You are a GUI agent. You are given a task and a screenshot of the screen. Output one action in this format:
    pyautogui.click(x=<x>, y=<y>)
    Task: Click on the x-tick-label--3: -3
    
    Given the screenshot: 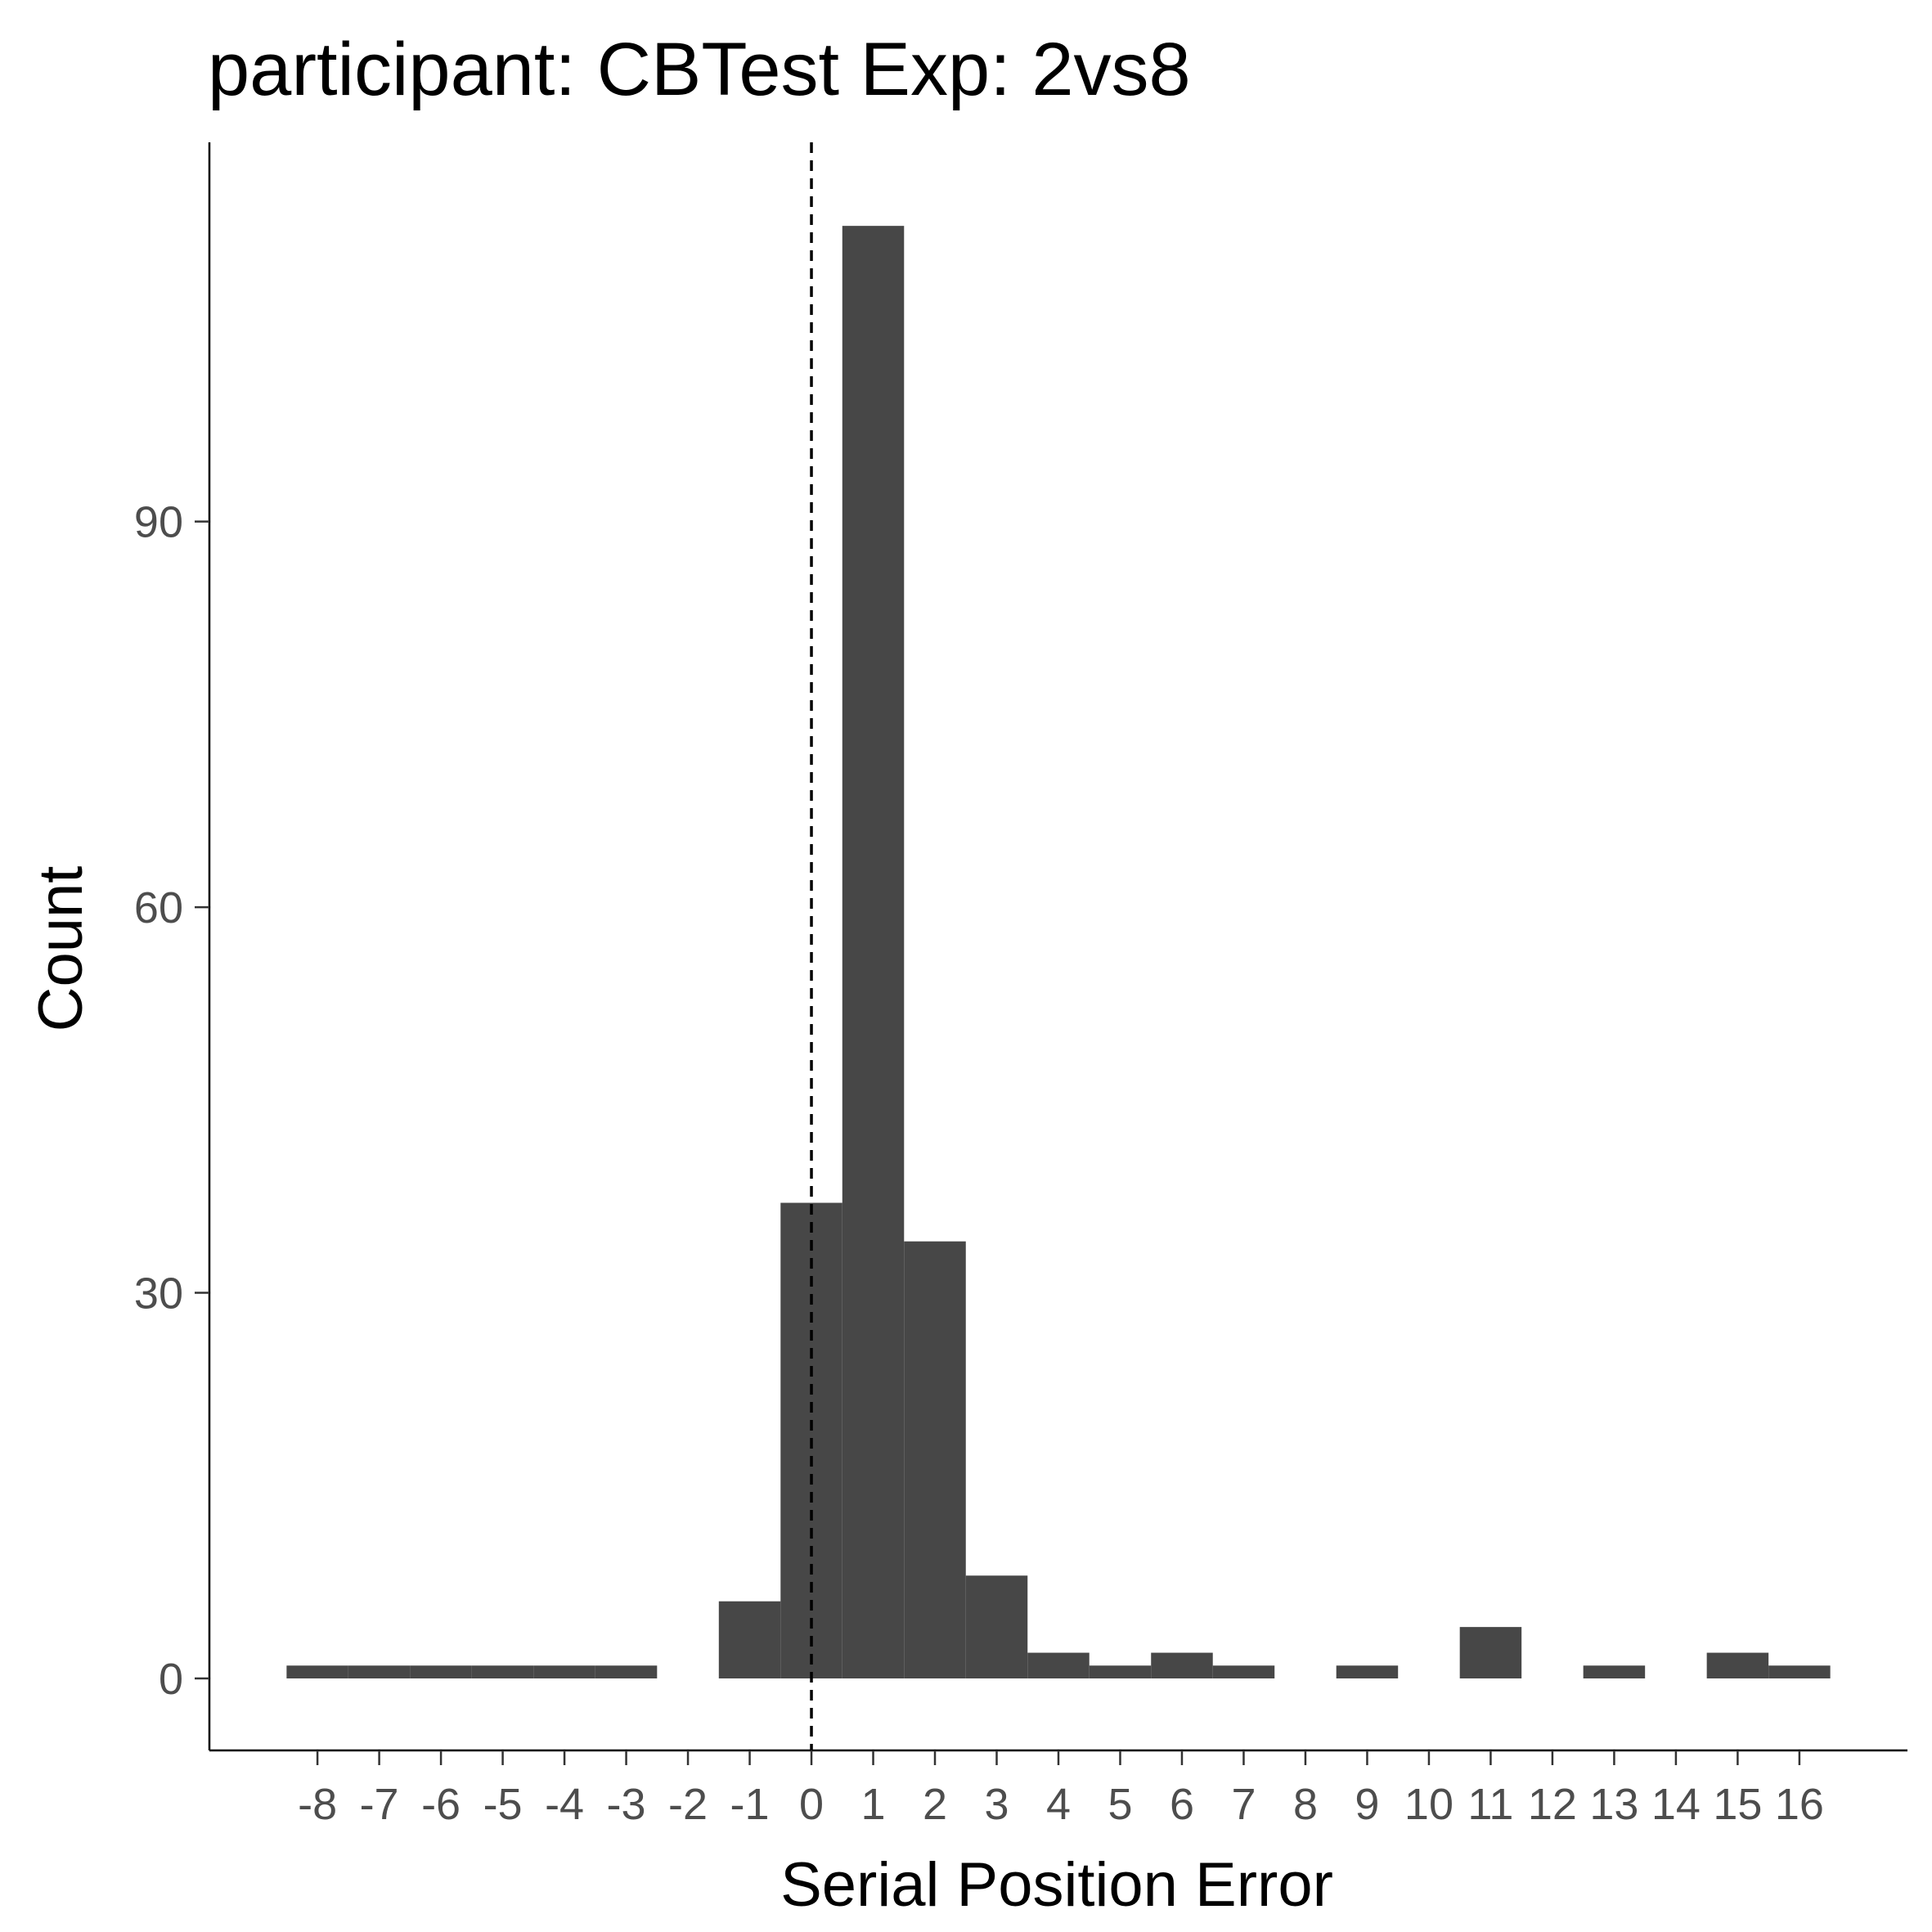 What is the action you would take?
    pyautogui.click(x=627, y=1805)
    